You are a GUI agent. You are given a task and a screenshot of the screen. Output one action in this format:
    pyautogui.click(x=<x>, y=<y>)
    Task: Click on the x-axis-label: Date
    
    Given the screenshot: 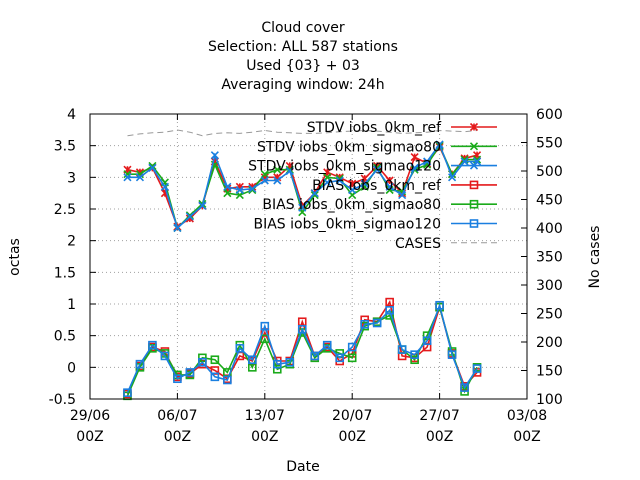 What is the action you would take?
    pyautogui.click(x=302, y=467)
    